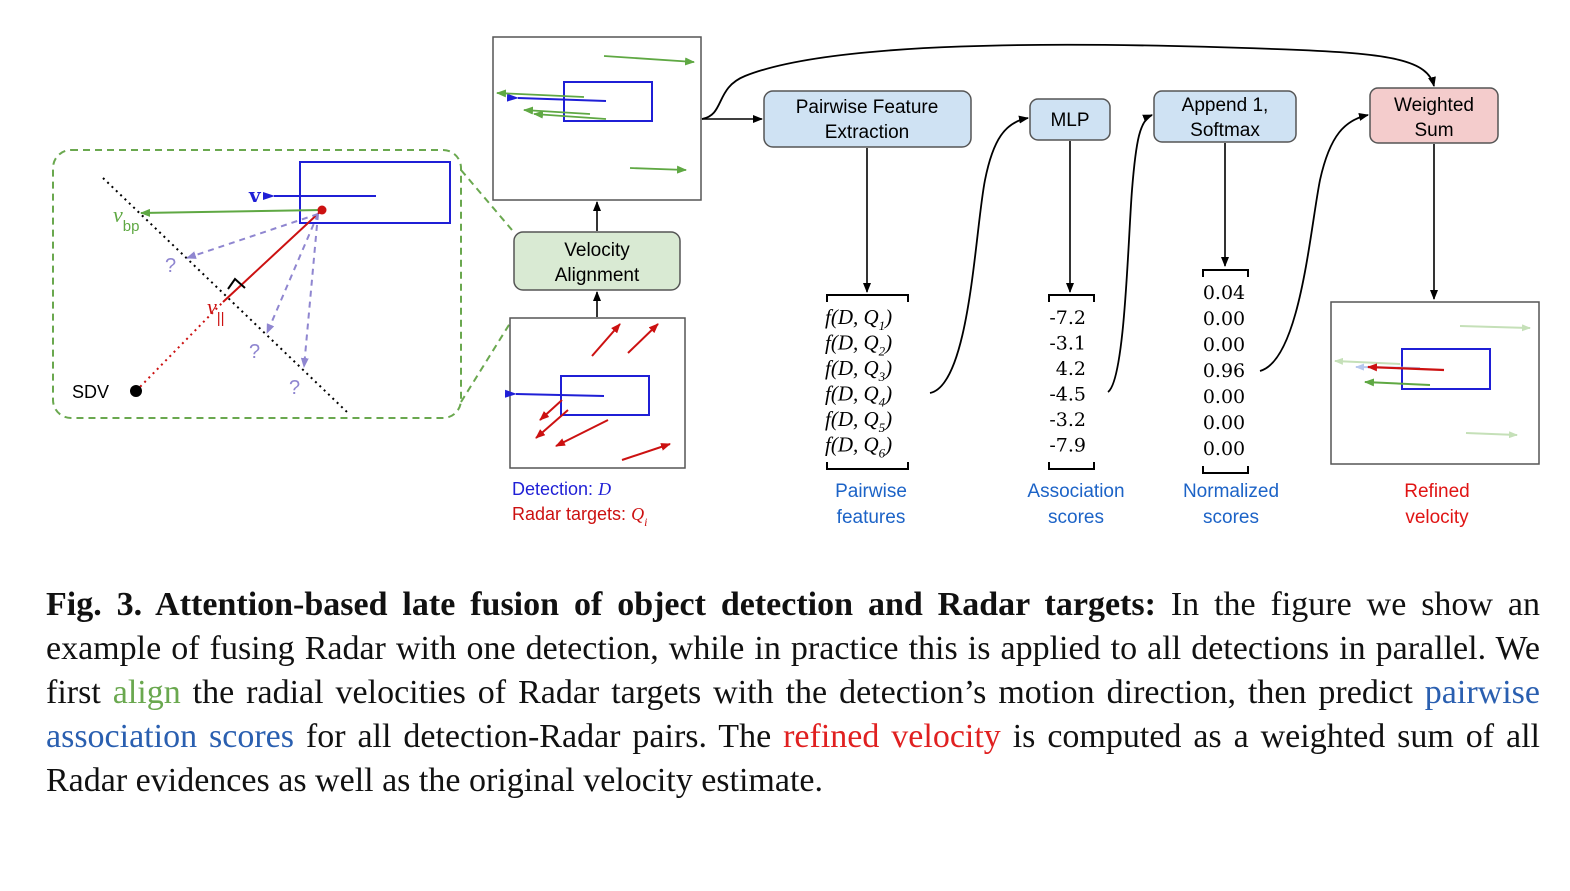 Image resolution: width=1570 pixels, height=891 pixels. I want to click on zoom-panel-border, so click(257, 284).